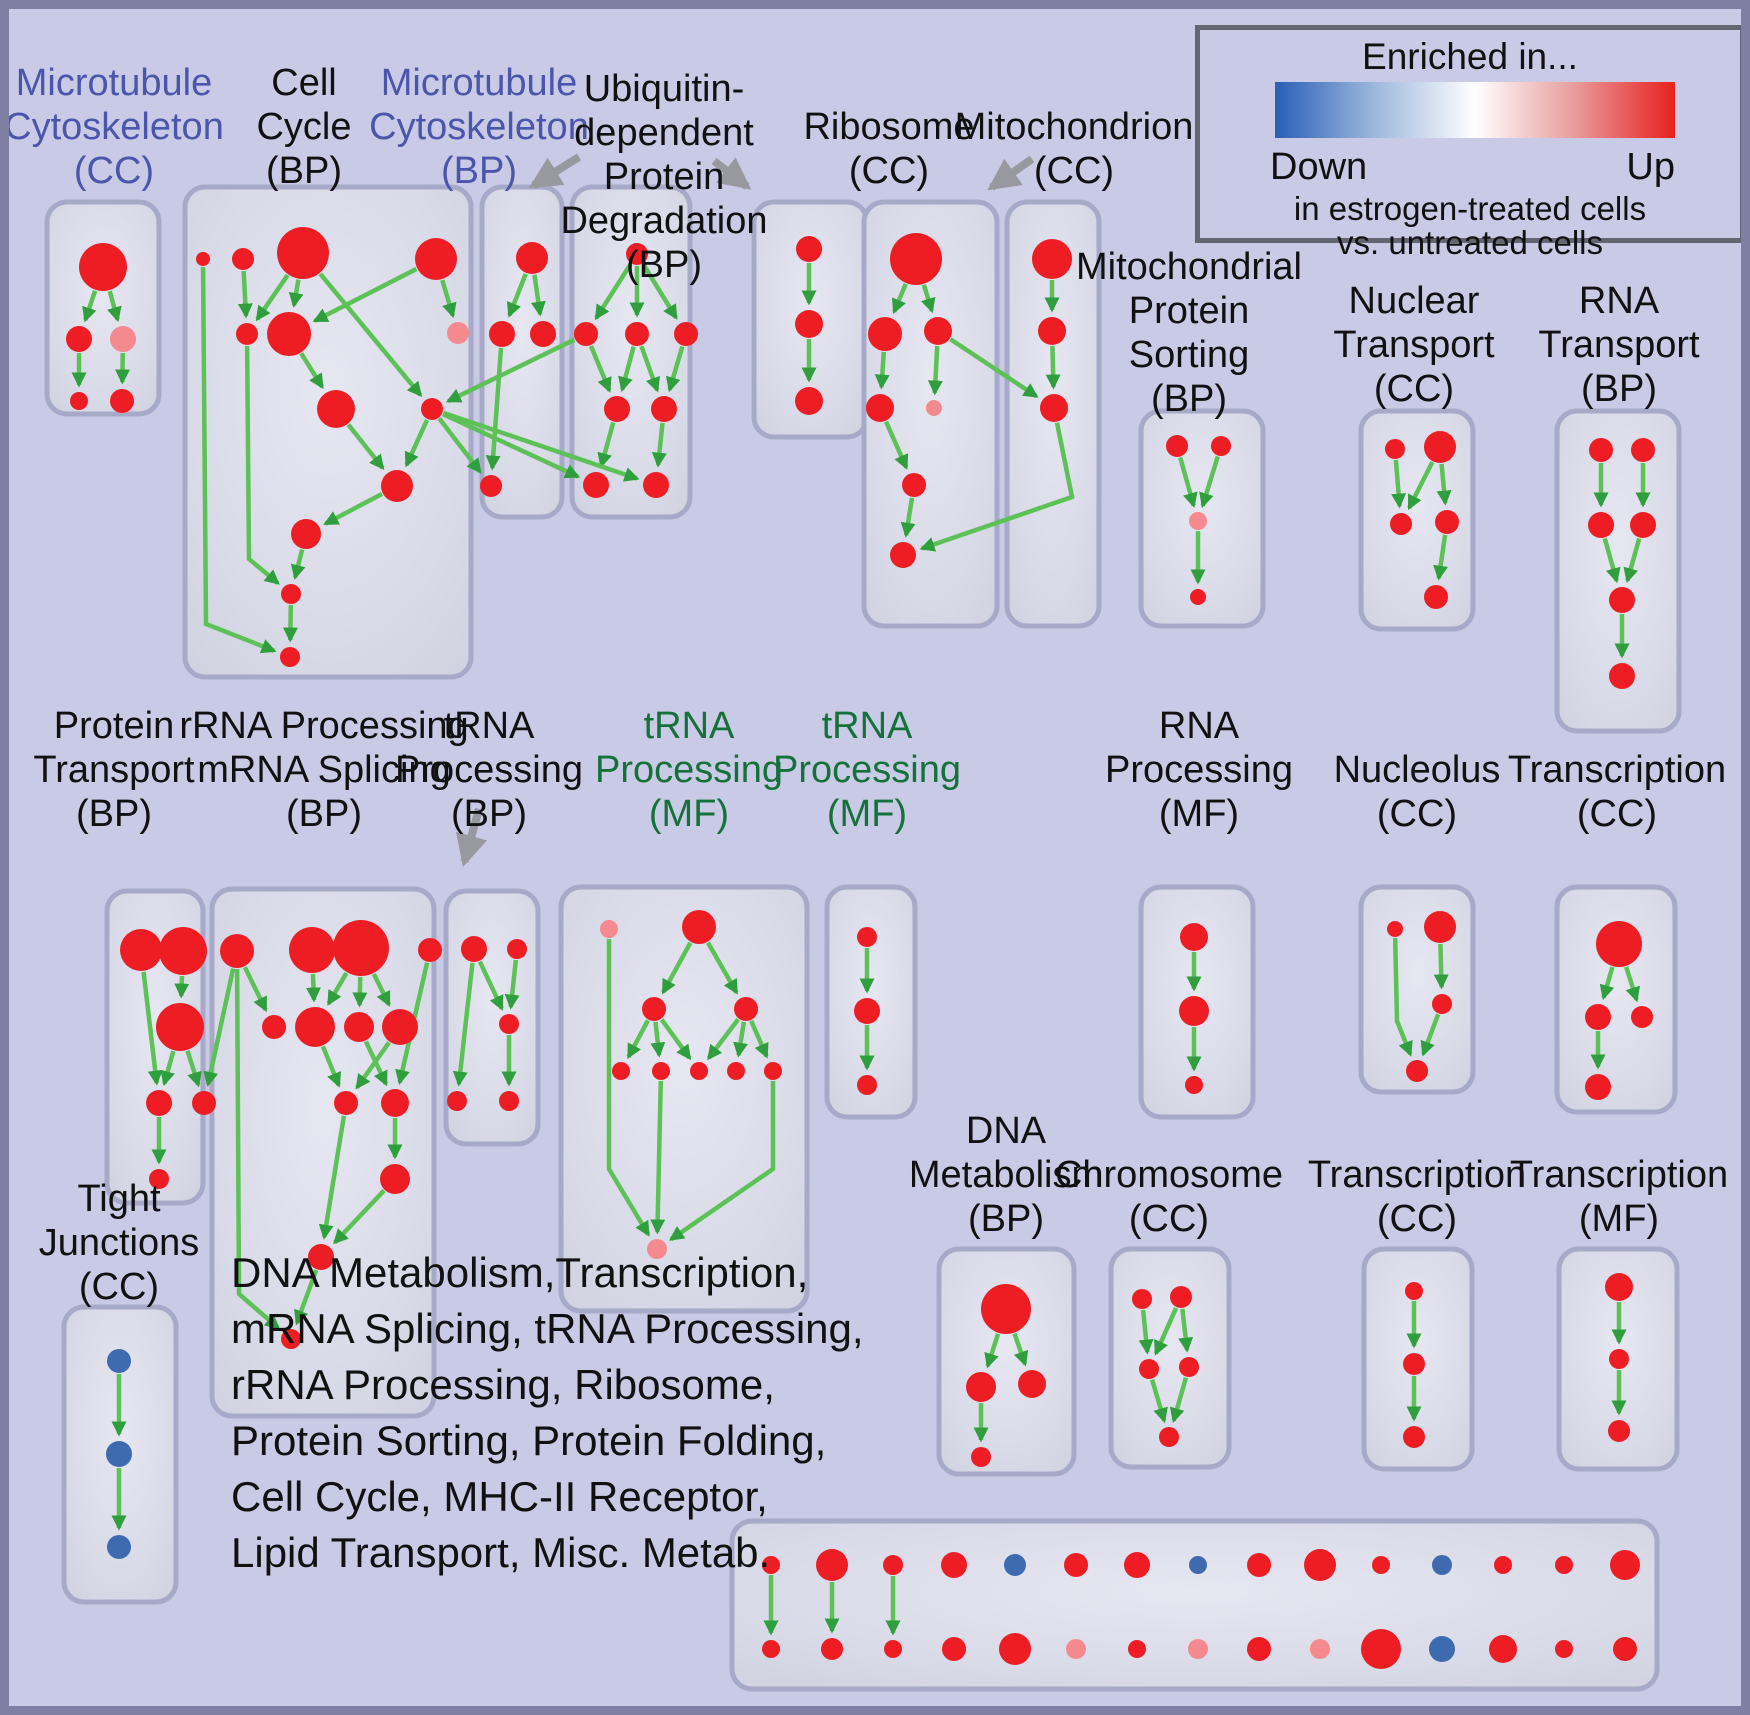  What do you see at coordinates (499, 1496) in the screenshot?
I see `summary-text-line: Cell Cycle, MHC-II Receptor,` at bounding box center [499, 1496].